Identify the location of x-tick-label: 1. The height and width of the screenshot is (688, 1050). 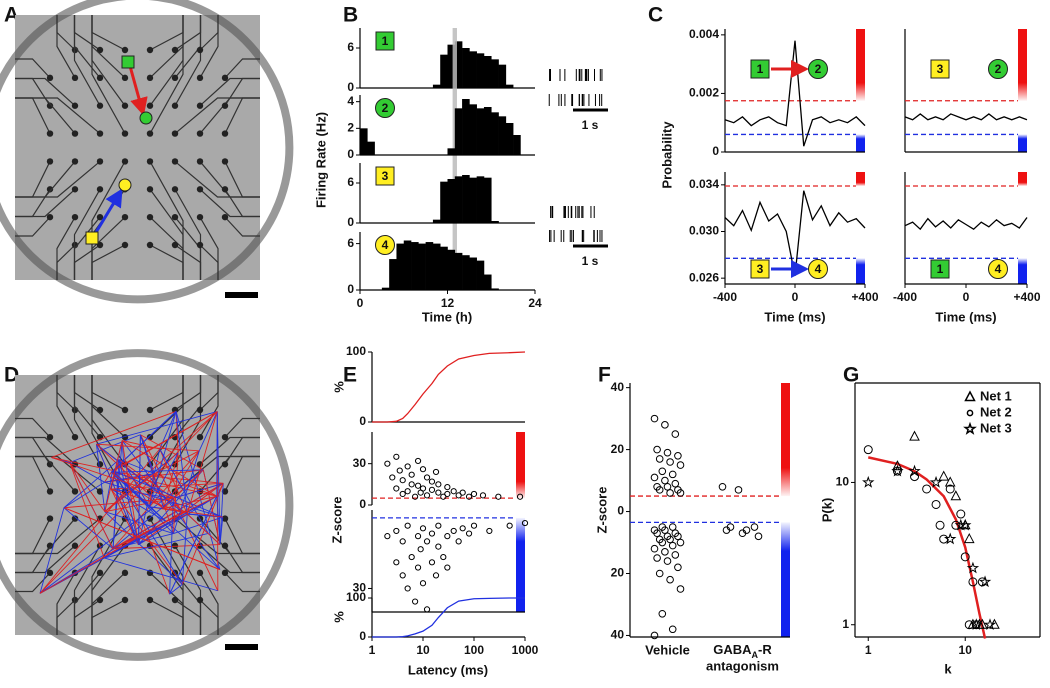
(868, 650).